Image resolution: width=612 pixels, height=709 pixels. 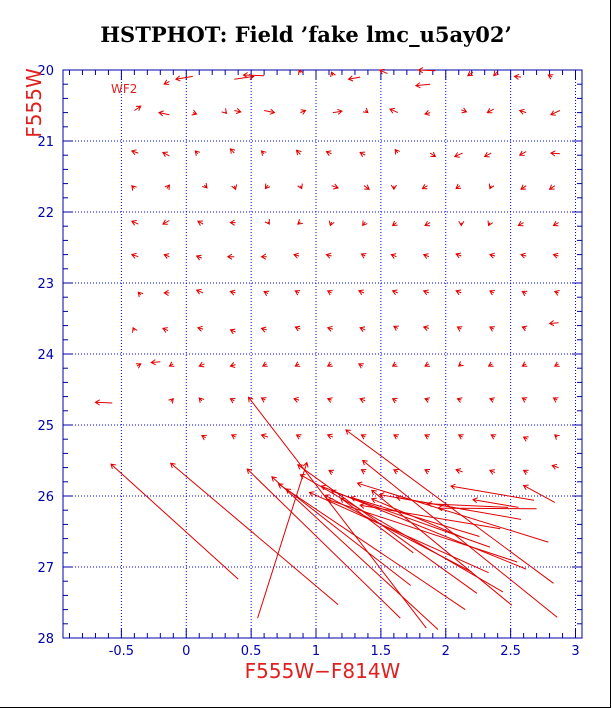 I want to click on y-tick-label: 22, so click(x=45, y=213).